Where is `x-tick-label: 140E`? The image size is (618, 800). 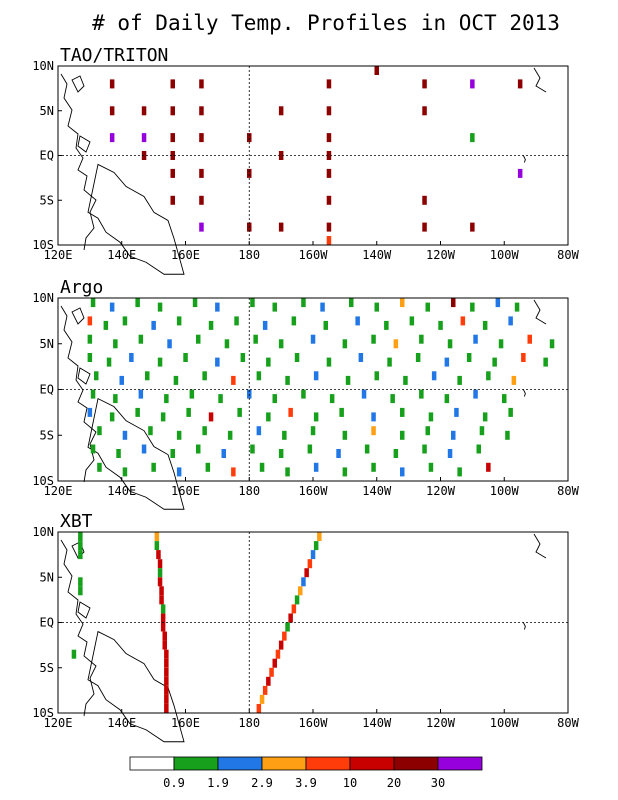 x-tick-label: 140E is located at coordinates (121, 491).